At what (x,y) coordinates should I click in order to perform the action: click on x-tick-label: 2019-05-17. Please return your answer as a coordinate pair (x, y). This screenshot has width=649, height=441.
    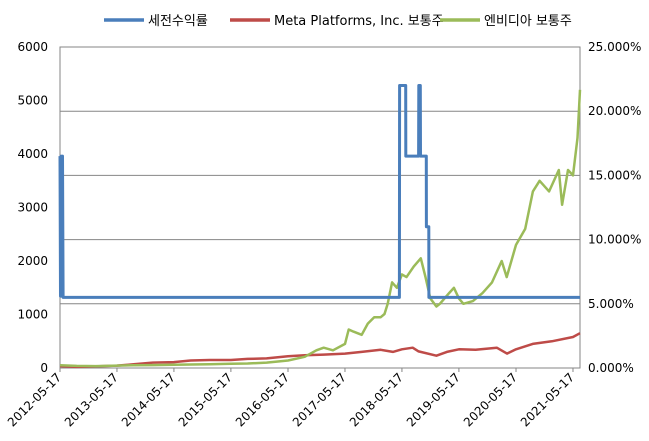
    Looking at the image, I should click on (433, 399).